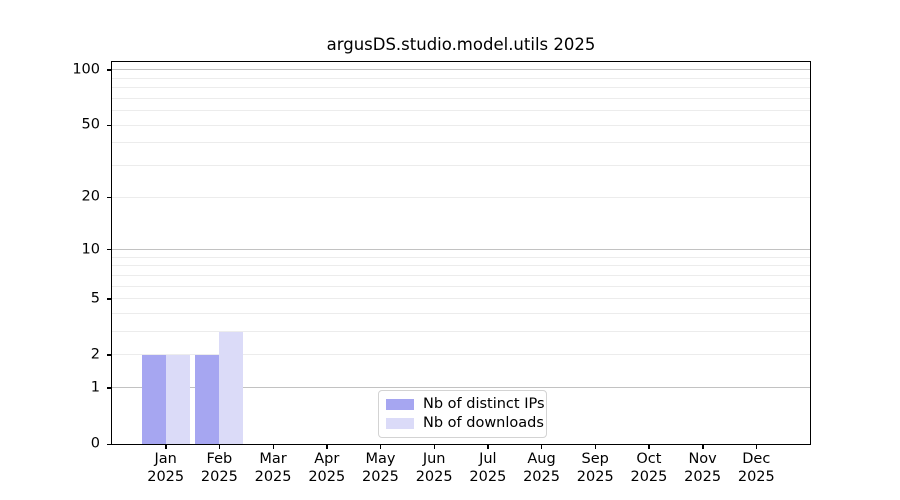  I want to click on x-axis-month-label: May 2025, so click(380, 468).